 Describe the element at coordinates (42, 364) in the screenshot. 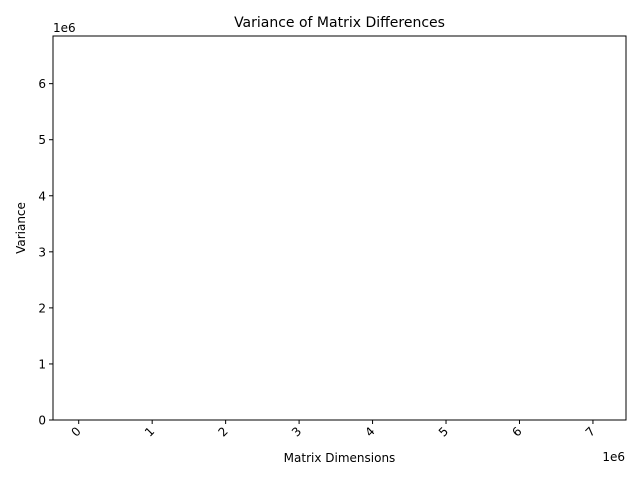

I see `y-tick-label: 1` at that location.